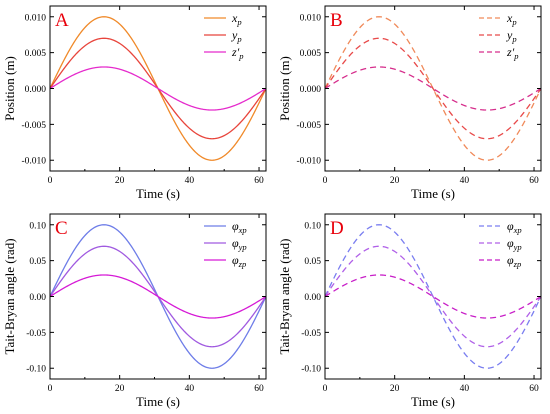 This screenshot has height=414, width=550. What do you see at coordinates (336, 20) in the screenshot?
I see `panel-letter: B` at bounding box center [336, 20].